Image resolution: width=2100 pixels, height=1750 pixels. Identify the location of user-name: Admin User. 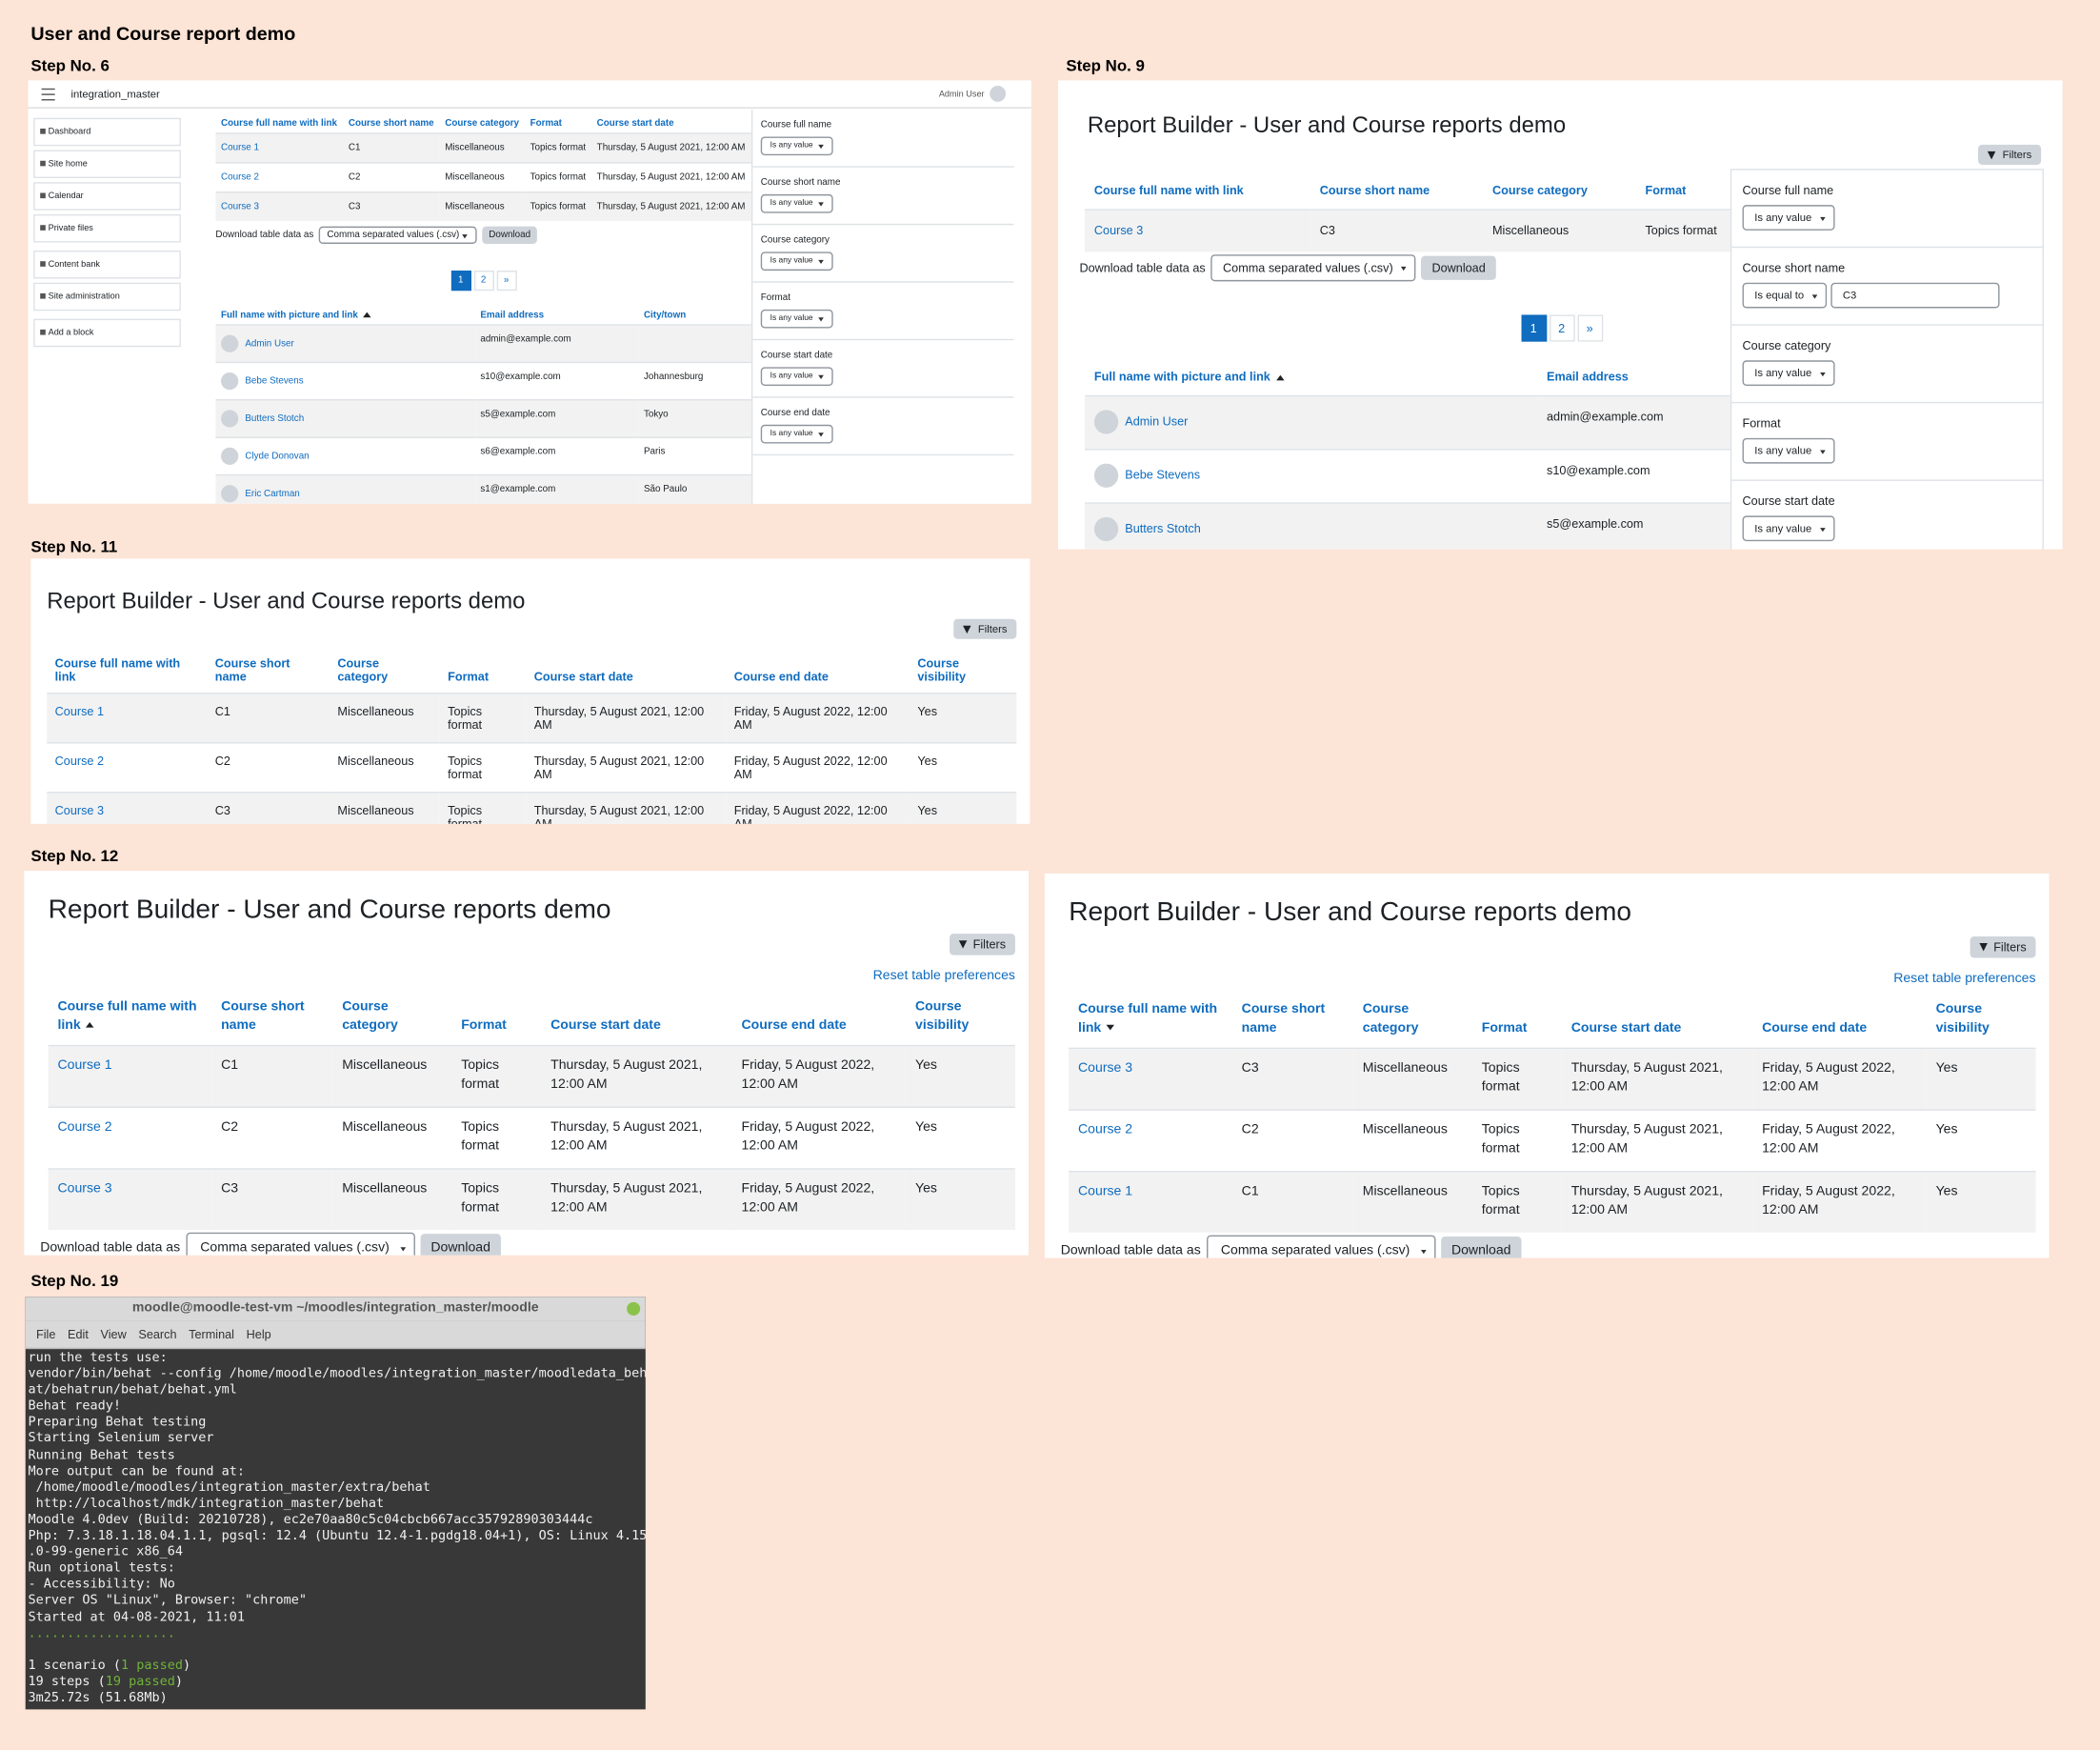
(961, 94).